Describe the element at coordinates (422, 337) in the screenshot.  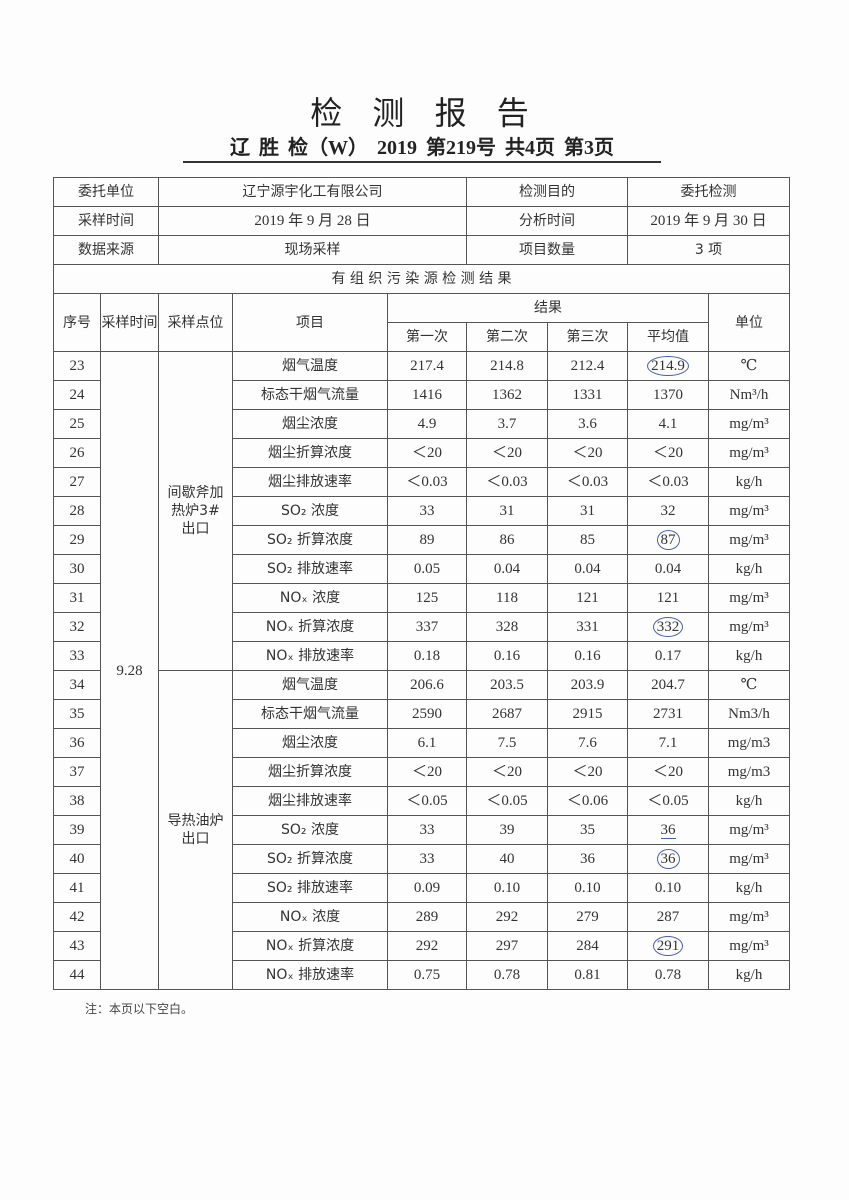
I see `header-row: 第一次 第二次 第三次 平均值` at that location.